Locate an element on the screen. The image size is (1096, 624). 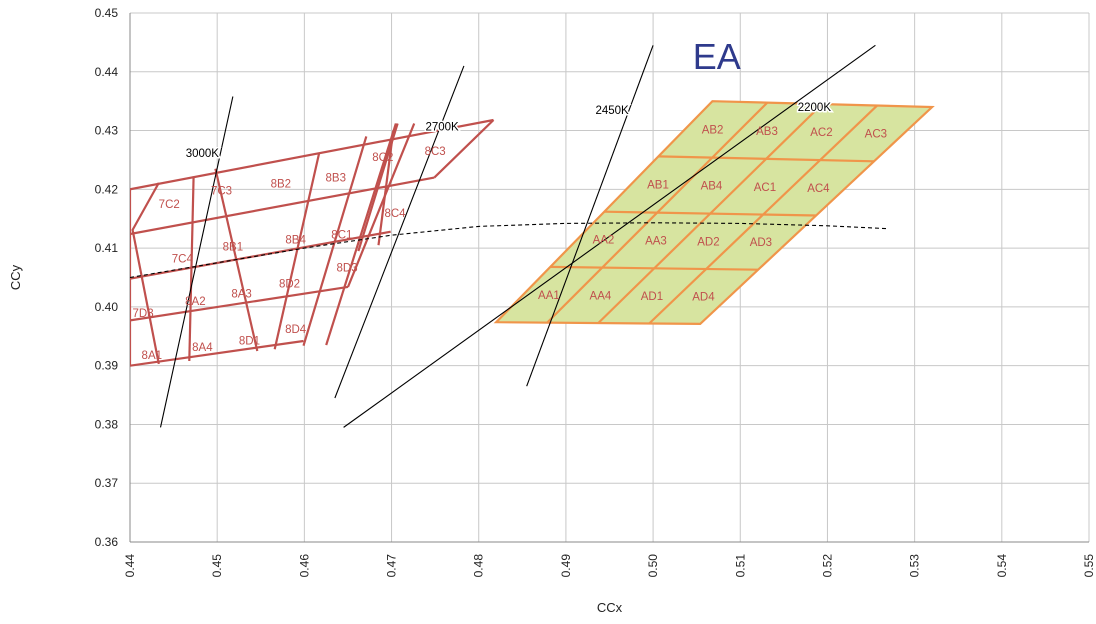
bin-label-8A4: 8A4 is located at coordinates (202, 348).